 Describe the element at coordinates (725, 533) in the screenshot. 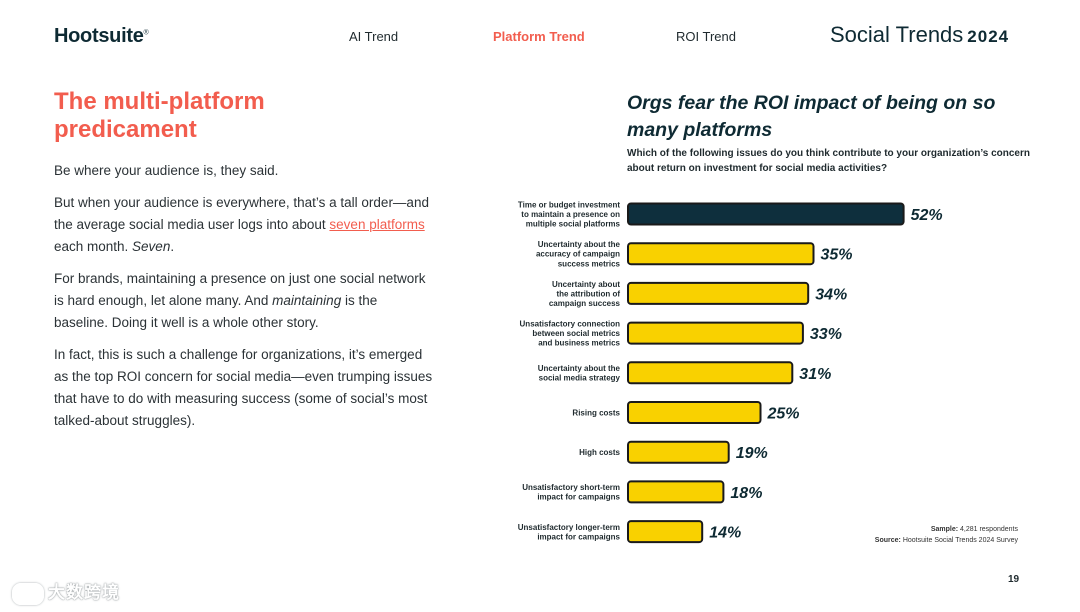

I see `value-label: 14%` at that location.